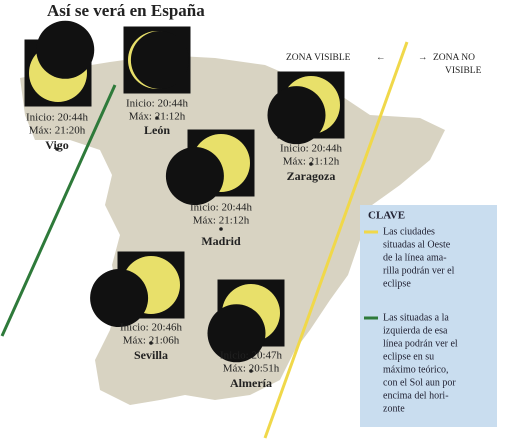 This screenshot has width=509, height=448. What do you see at coordinates (151, 328) in the screenshot?
I see `city-start: Inicio: 20:46h` at bounding box center [151, 328].